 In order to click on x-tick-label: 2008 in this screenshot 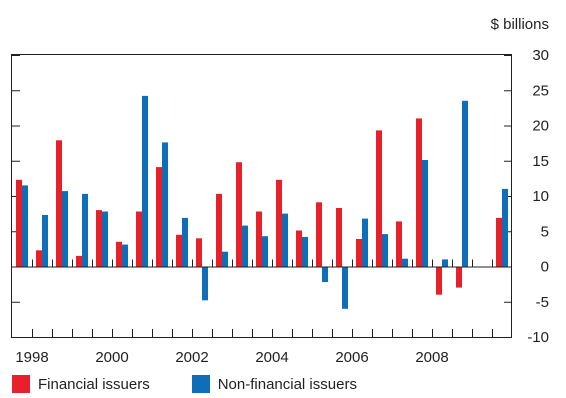, I will do `click(431, 357)`.